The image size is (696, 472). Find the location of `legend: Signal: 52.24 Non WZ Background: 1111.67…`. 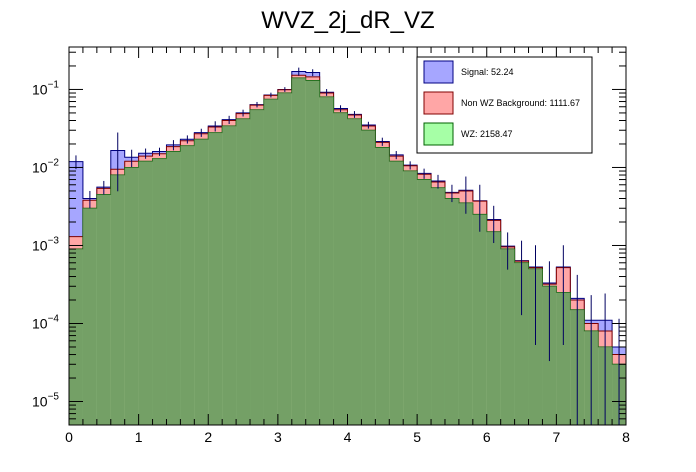

legend: Signal: 52.24 Non WZ Background: 1111.67… is located at coordinates (504, 105).